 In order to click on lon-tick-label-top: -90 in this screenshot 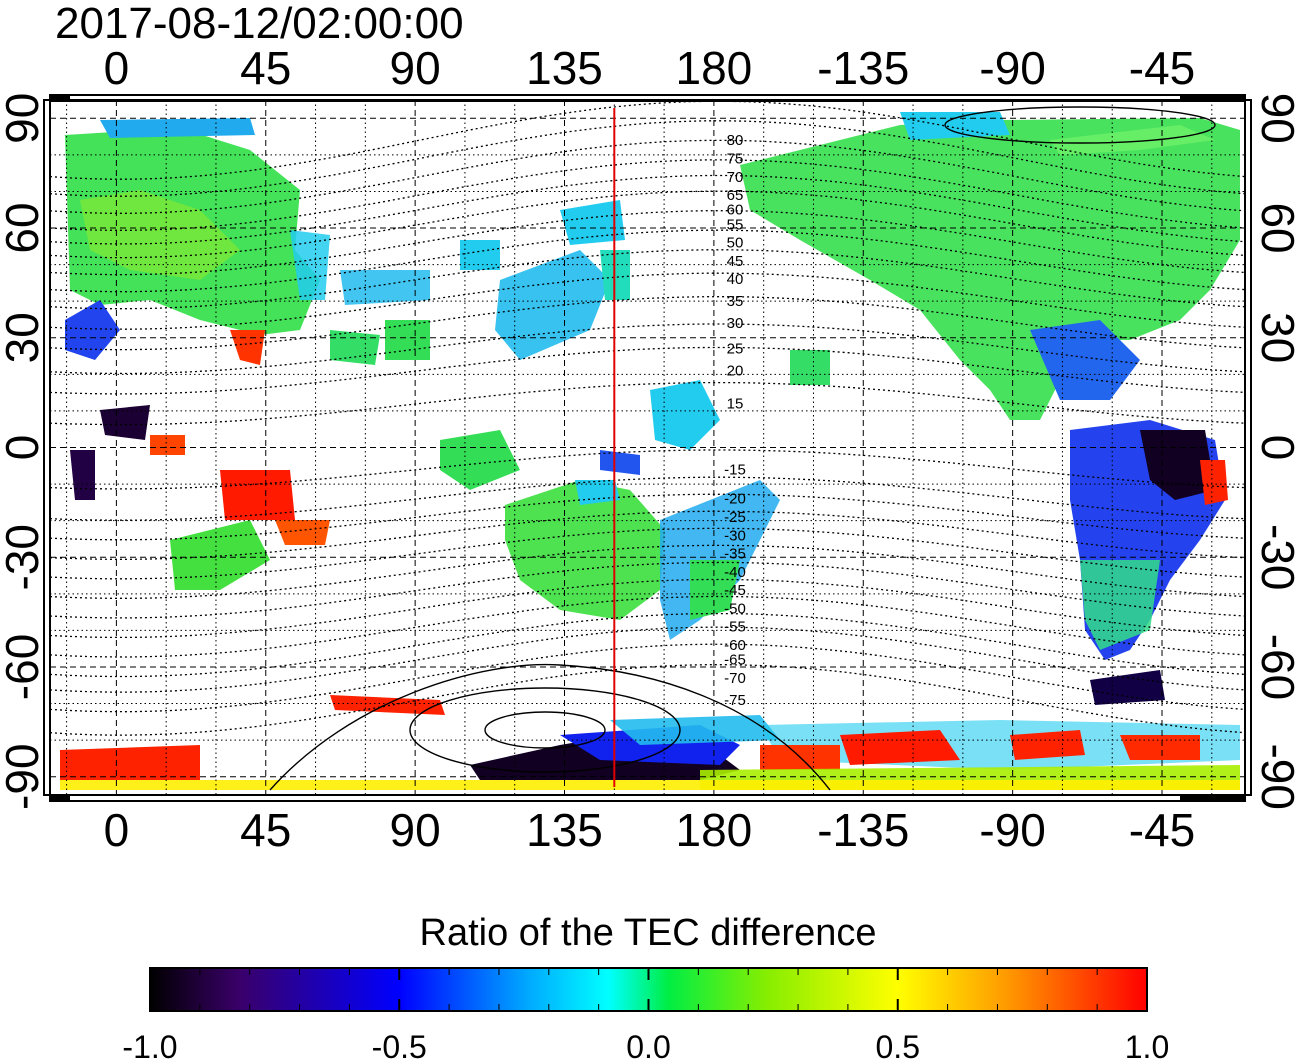, I will do `click(1012, 68)`.